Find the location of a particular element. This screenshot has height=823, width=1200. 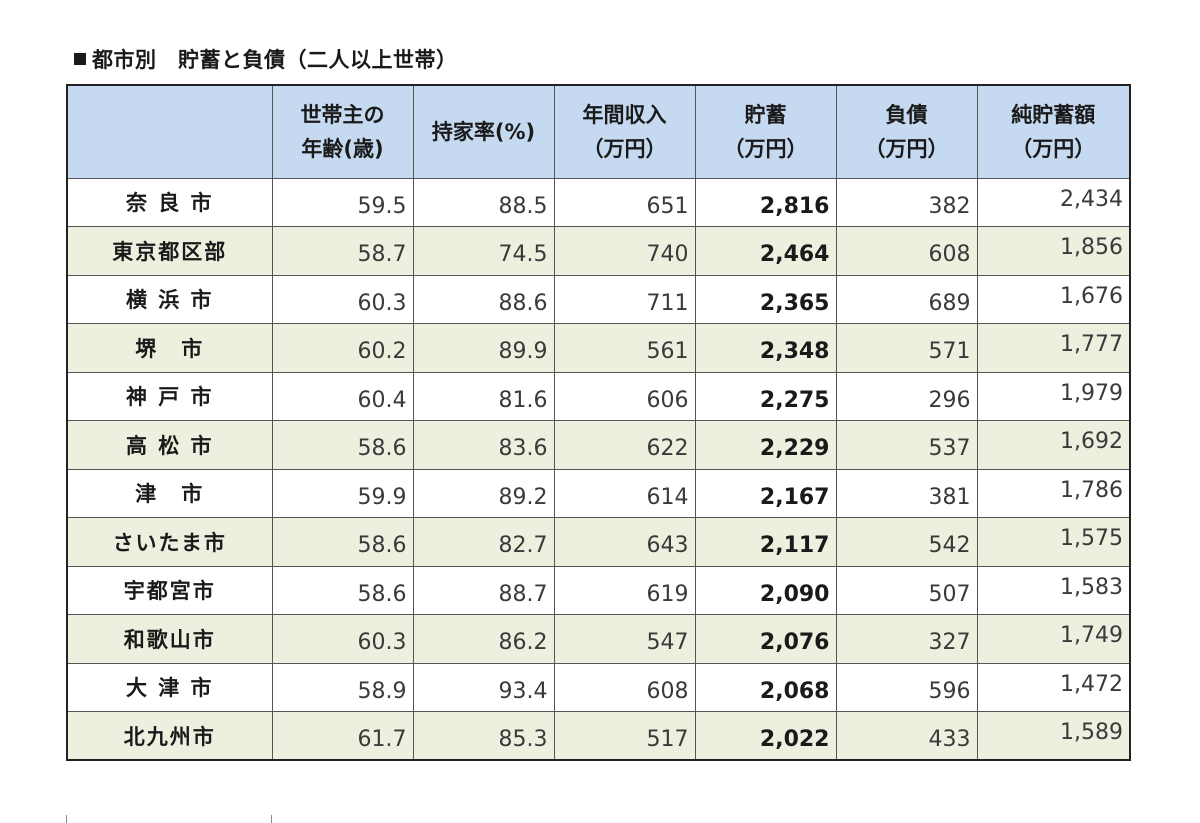

header-home-ownership: 持家率(%) is located at coordinates (483, 131).